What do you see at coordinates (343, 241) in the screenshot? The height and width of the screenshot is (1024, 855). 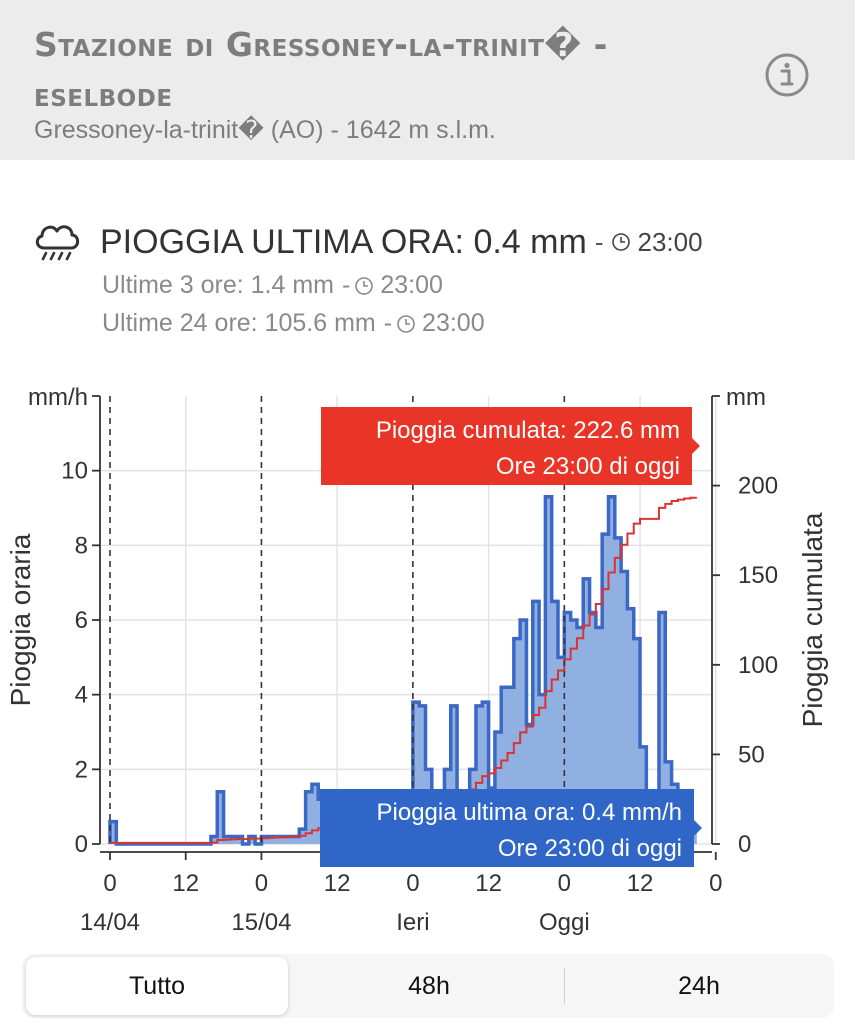 I see `rain-last-hour-value: PIOGGIA ULTIMA ORA: 0.4 mm` at bounding box center [343, 241].